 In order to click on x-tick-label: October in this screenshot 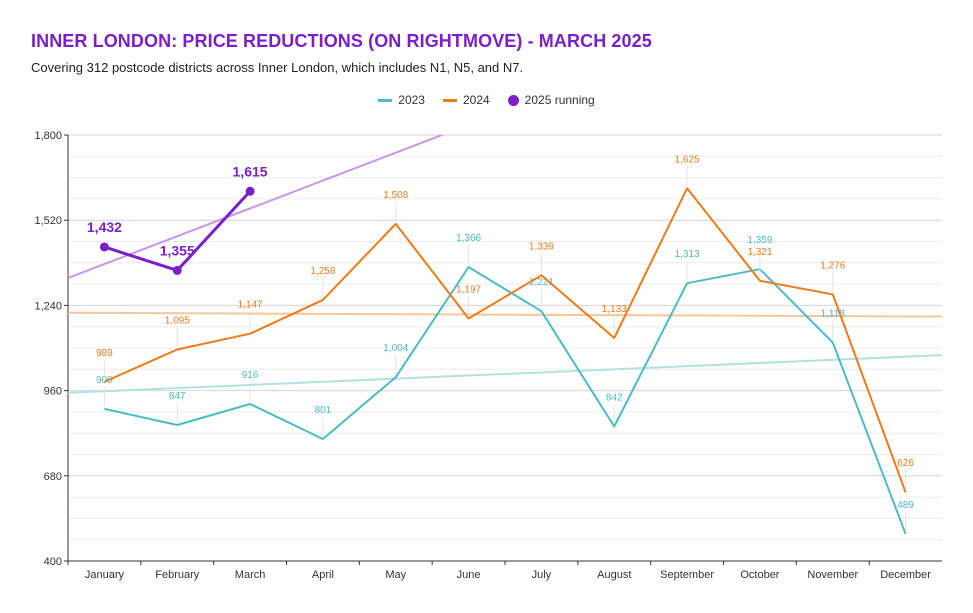, I will do `click(759, 575)`.